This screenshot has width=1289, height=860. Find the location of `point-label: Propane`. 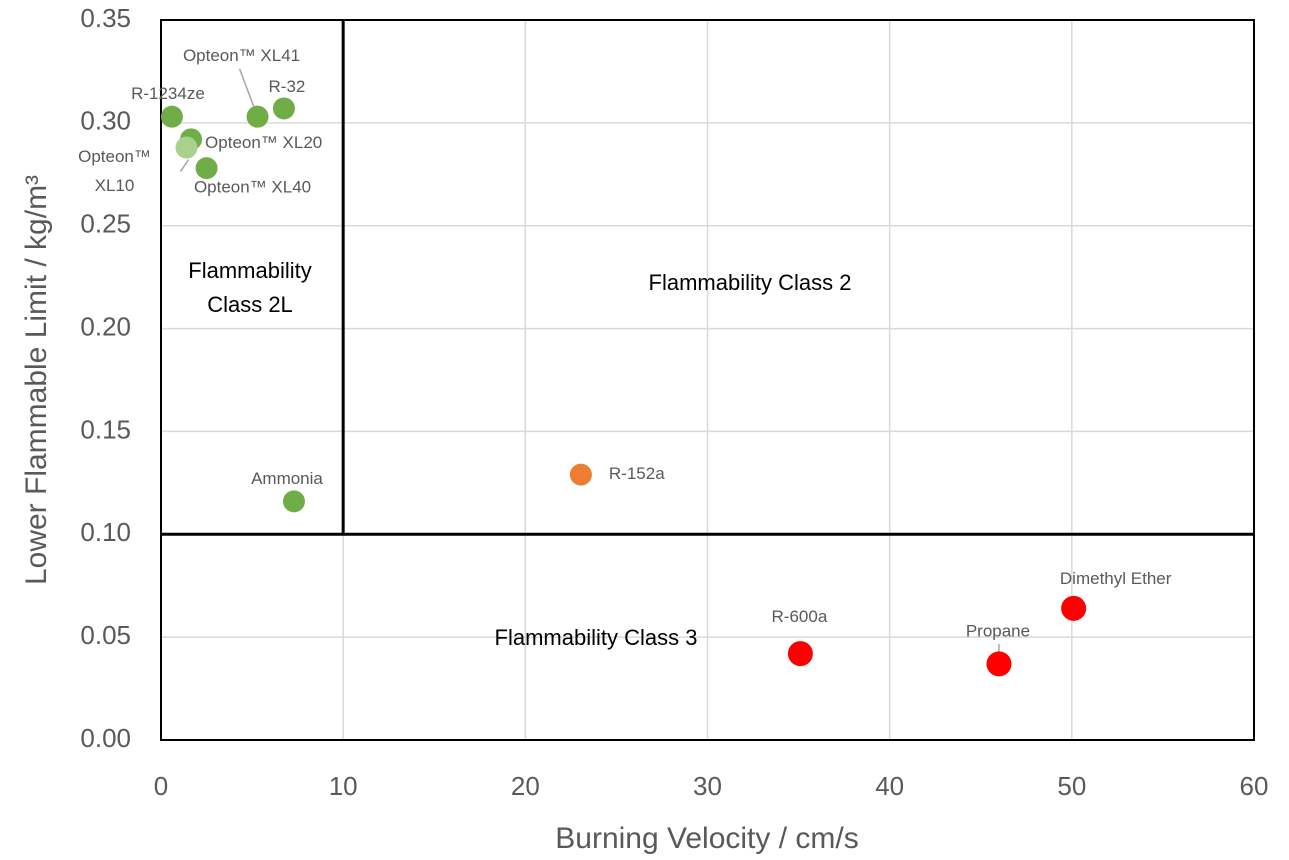

point-label: Propane is located at coordinates (998, 630).